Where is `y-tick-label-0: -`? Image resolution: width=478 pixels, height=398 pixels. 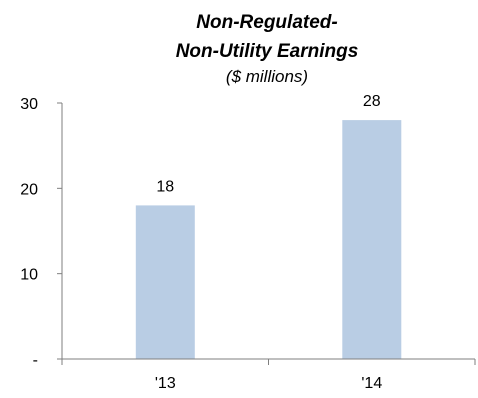 y-tick-label-0: - is located at coordinates (35, 360).